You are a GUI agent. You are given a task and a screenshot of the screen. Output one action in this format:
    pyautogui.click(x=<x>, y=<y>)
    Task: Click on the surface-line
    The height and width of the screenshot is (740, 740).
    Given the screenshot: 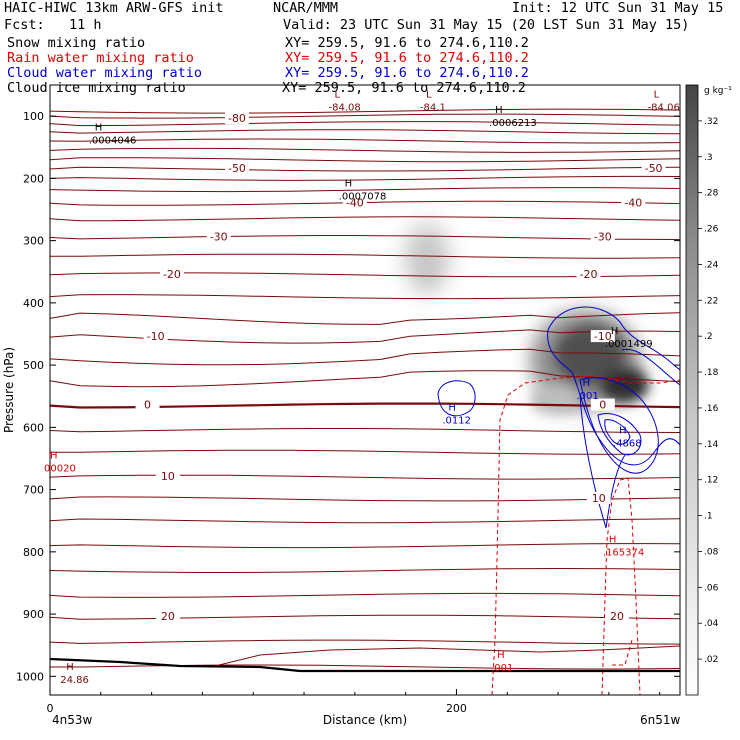 What is the action you would take?
    pyautogui.click(x=364, y=665)
    